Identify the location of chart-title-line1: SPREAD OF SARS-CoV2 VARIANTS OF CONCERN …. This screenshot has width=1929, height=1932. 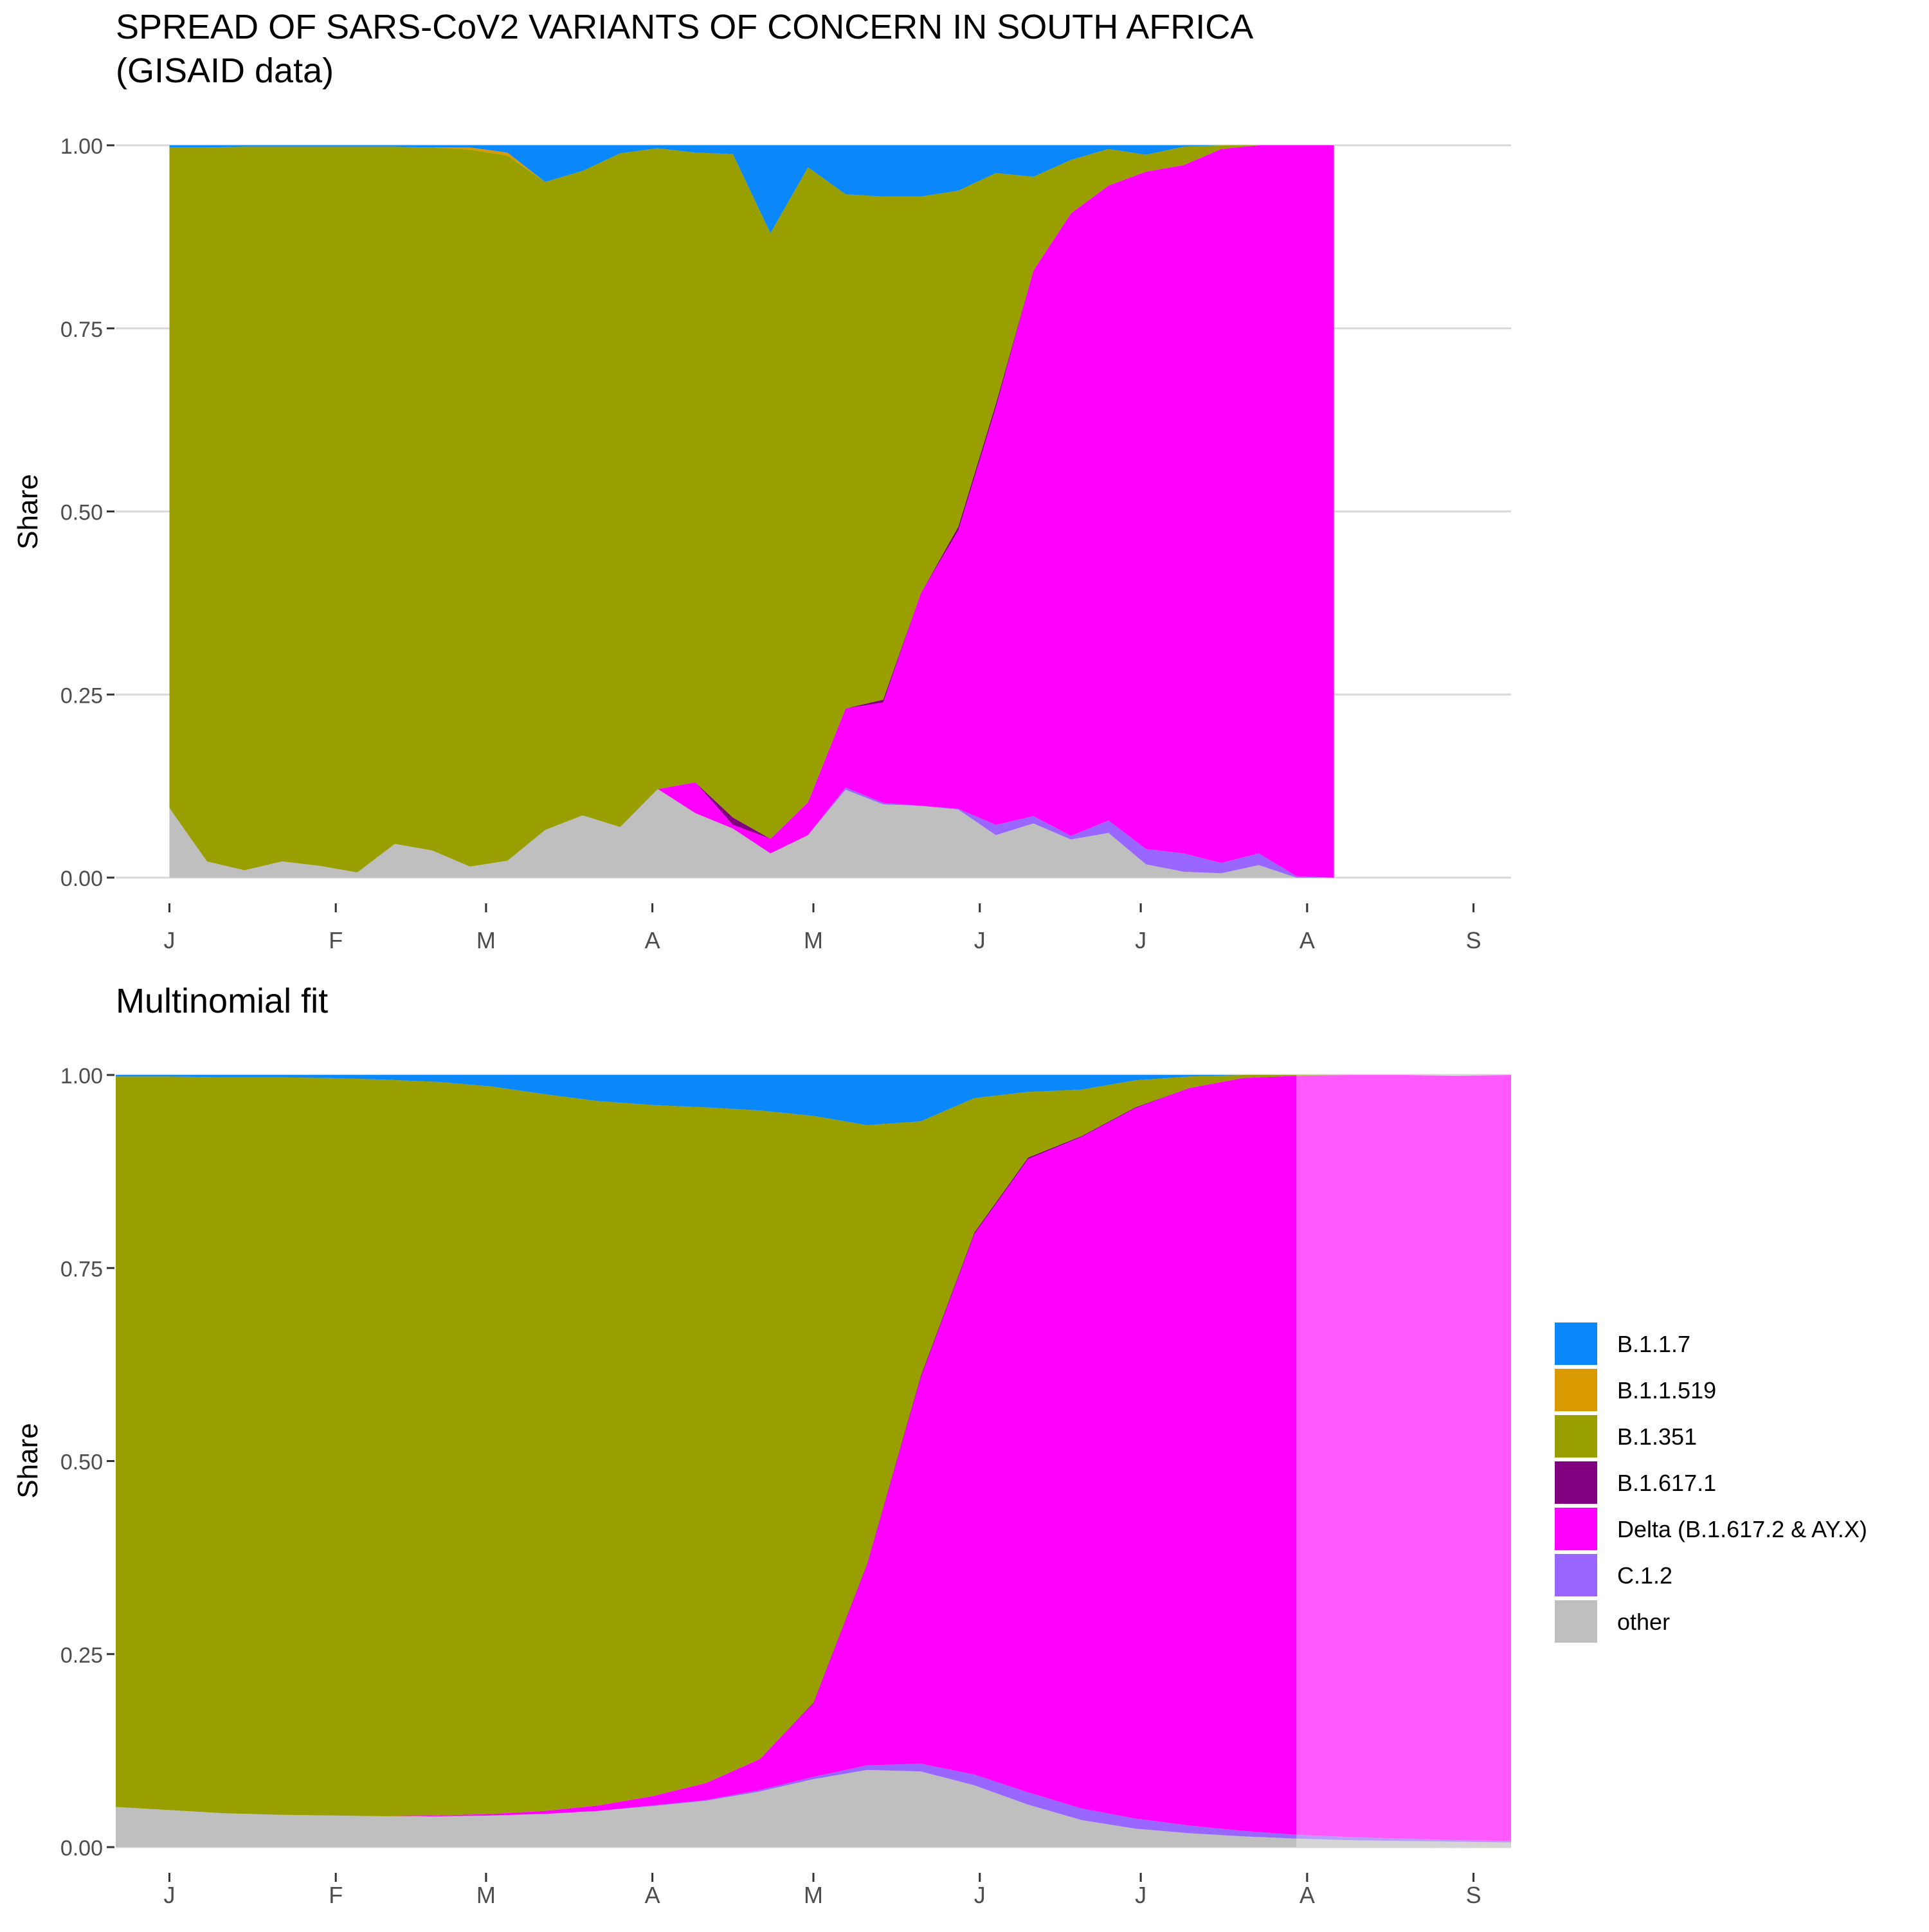
(684, 27).